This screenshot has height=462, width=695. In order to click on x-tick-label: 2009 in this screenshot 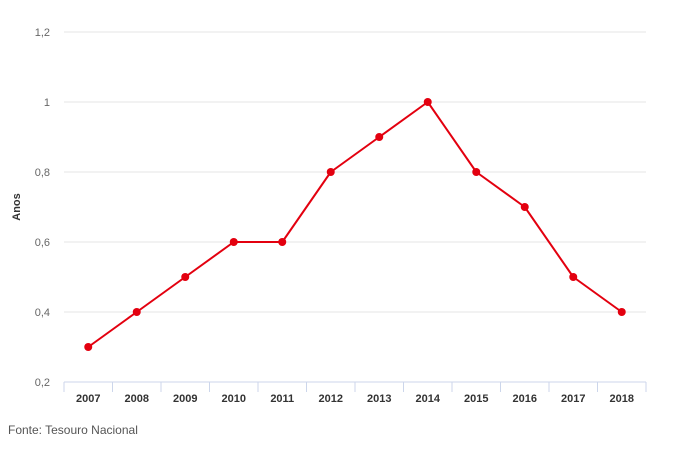, I will do `click(185, 399)`.